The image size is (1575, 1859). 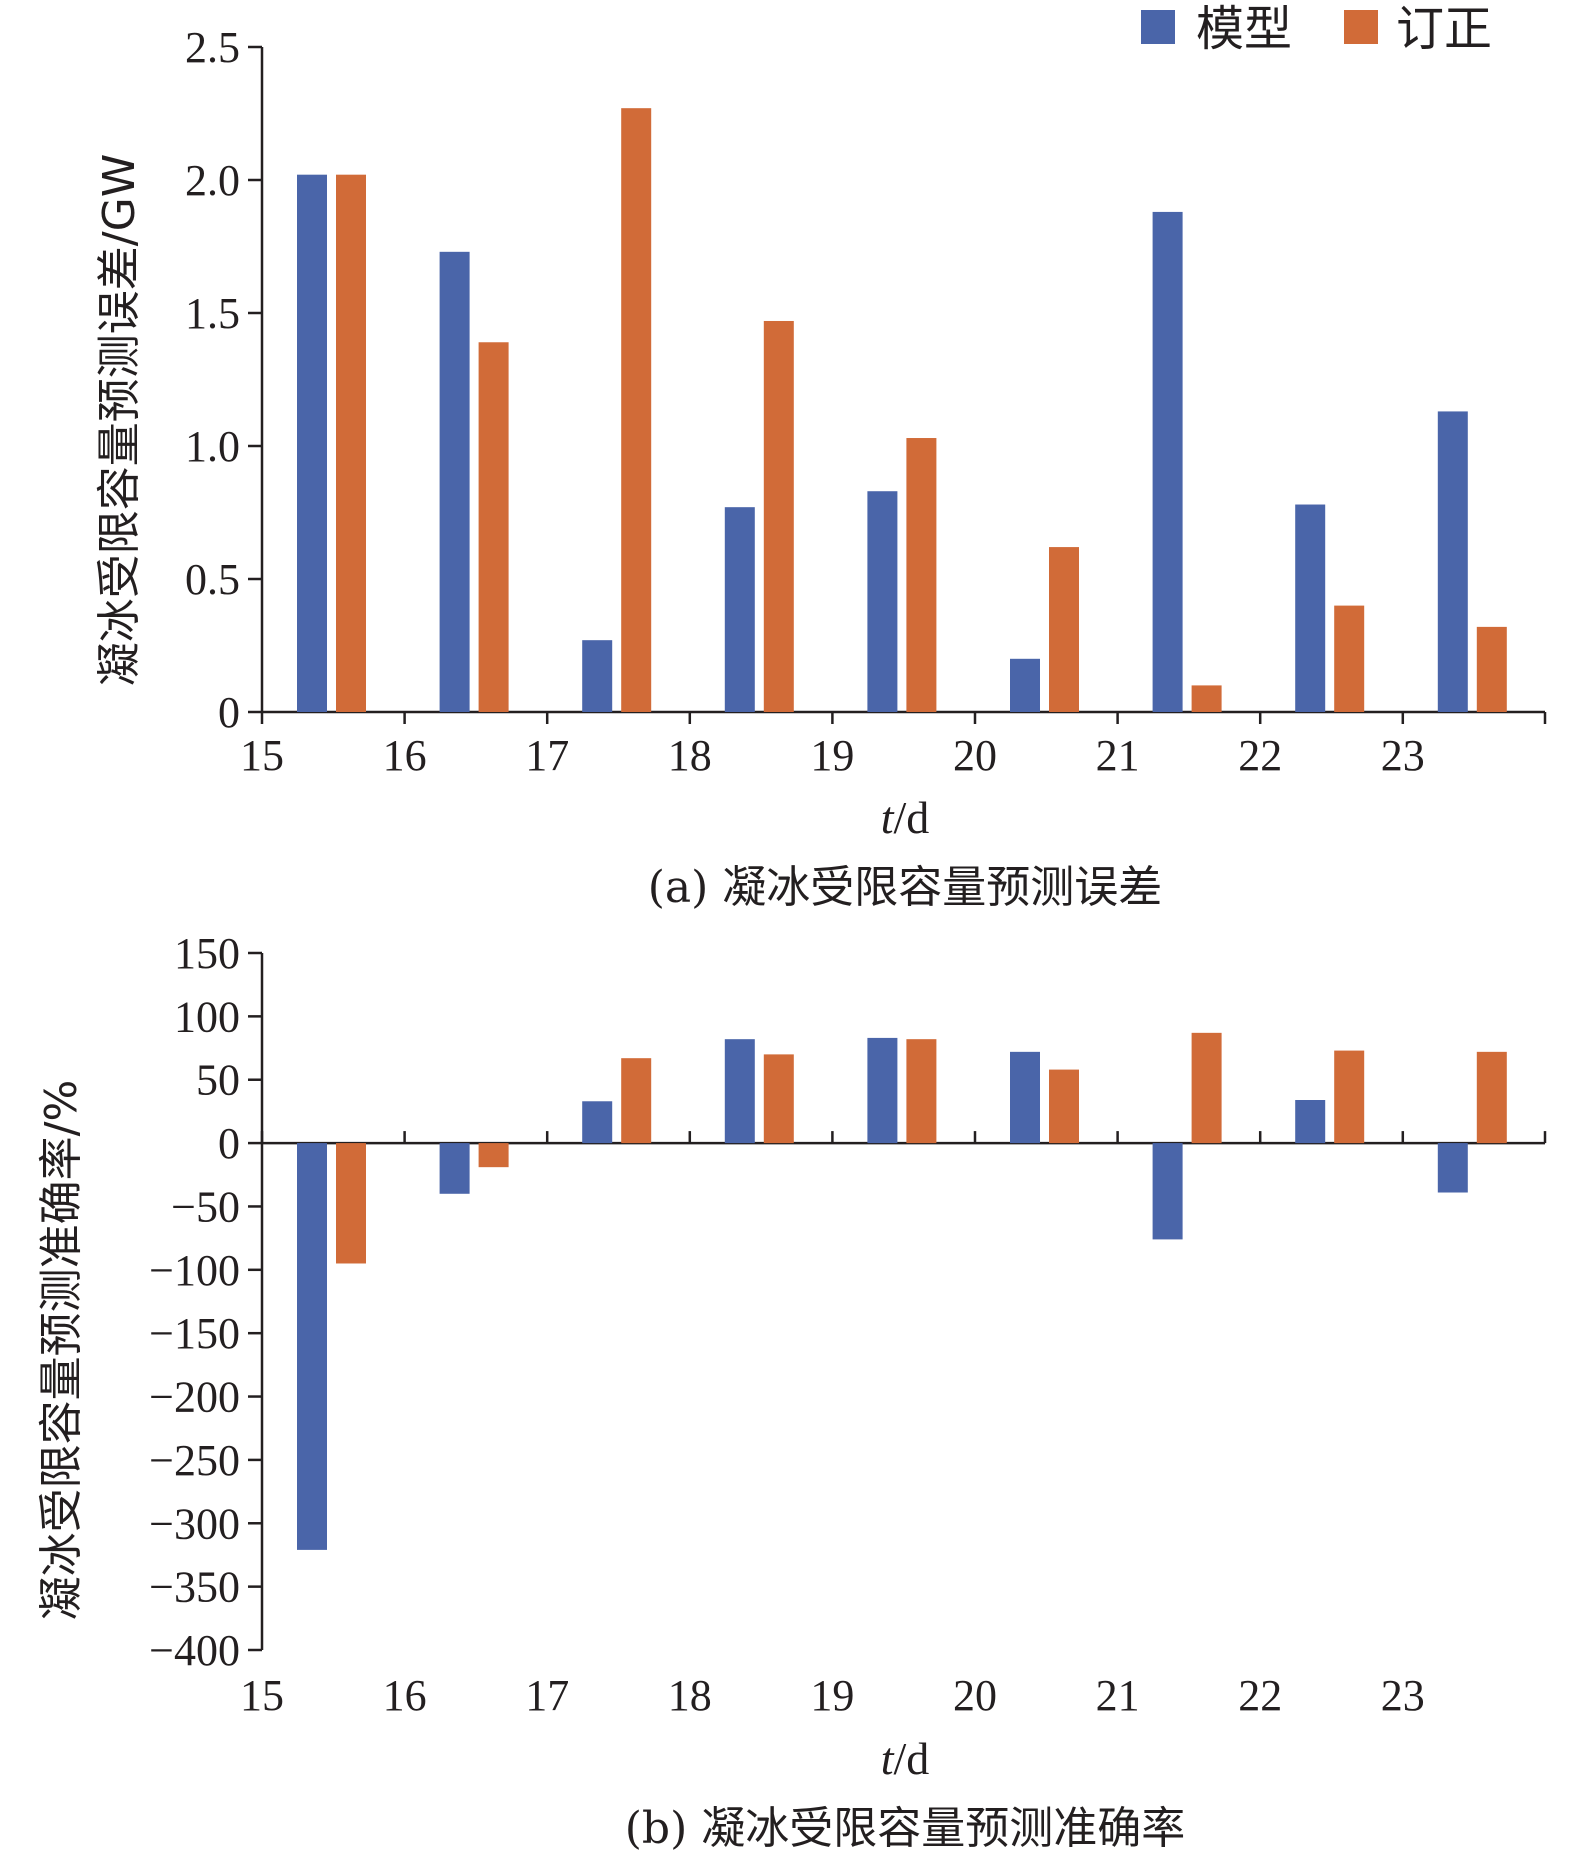 What do you see at coordinates (905, 1828) in the screenshot?
I see `chart-b-caption: (b) 凝冰受限容量预测准确率` at bounding box center [905, 1828].